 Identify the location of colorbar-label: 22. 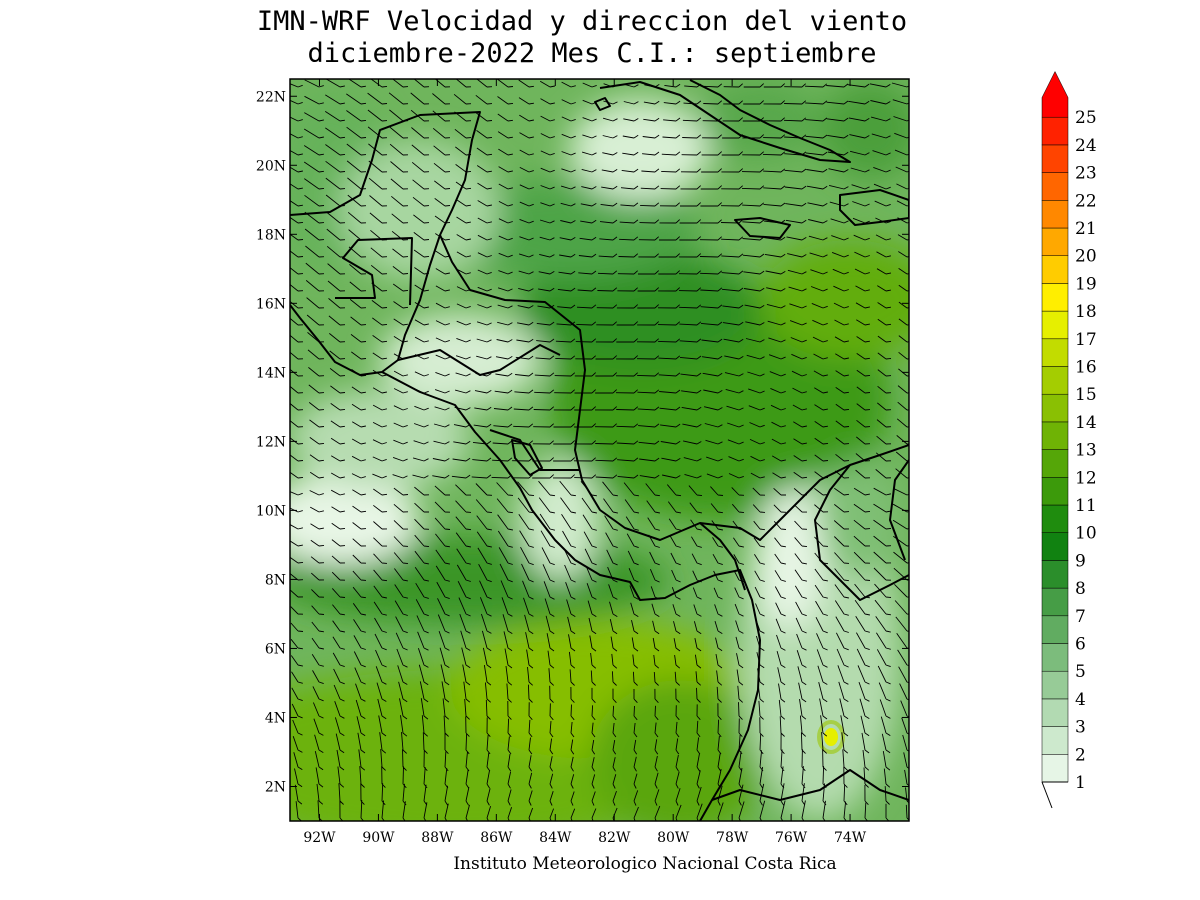
(1086, 201).